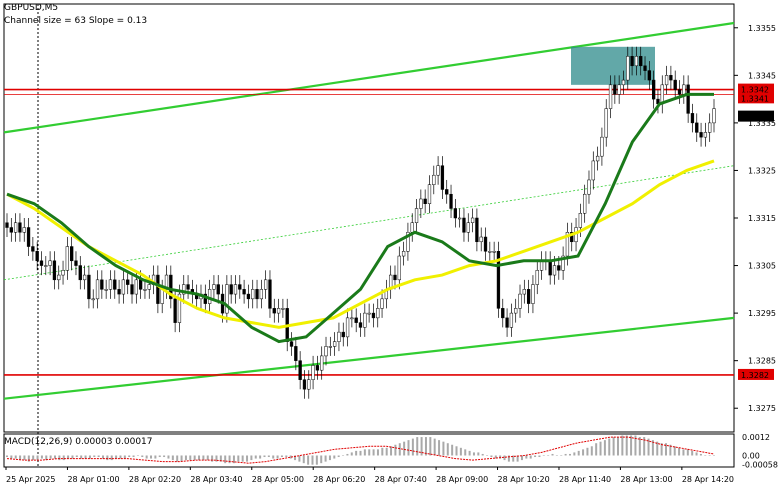  Describe the element at coordinates (462, 479) in the screenshot. I see `time-tick-label: 28 Apr 09:00` at that location.